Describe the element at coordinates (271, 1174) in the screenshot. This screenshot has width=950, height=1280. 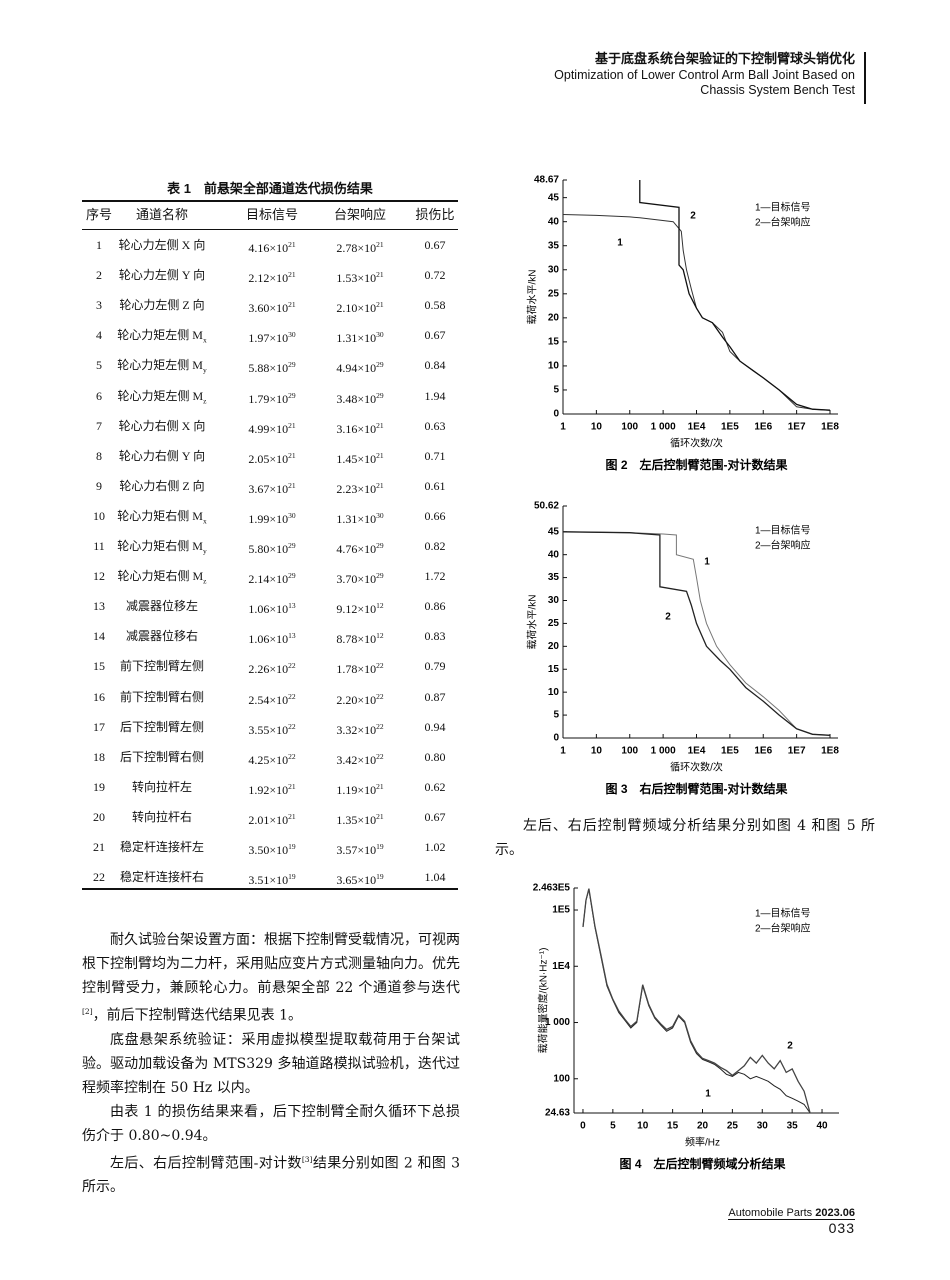
I see `paragraph: 左后、右后控制臂范围-对计数[3]结果分别如图 2 和图 3 所示。` at that location.